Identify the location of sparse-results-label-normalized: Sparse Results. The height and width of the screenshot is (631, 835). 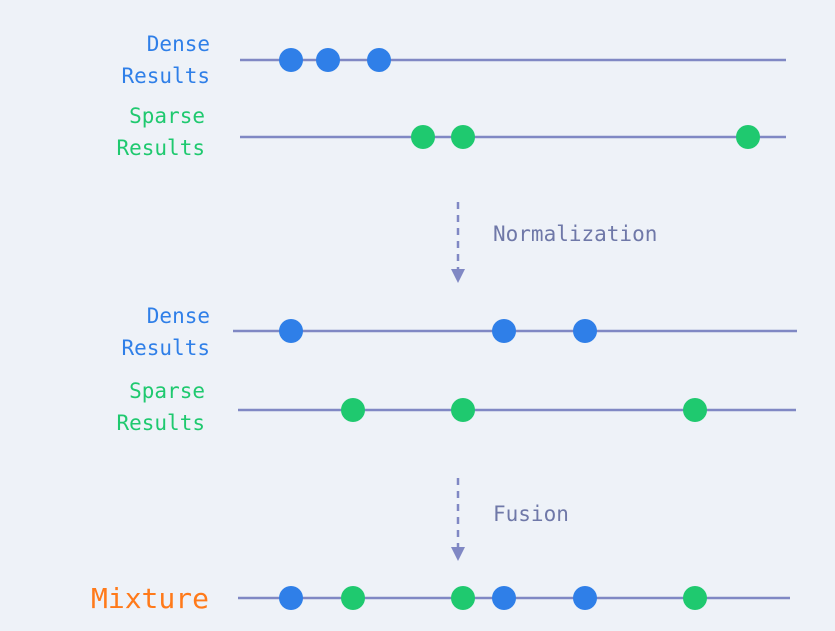
(160, 407).